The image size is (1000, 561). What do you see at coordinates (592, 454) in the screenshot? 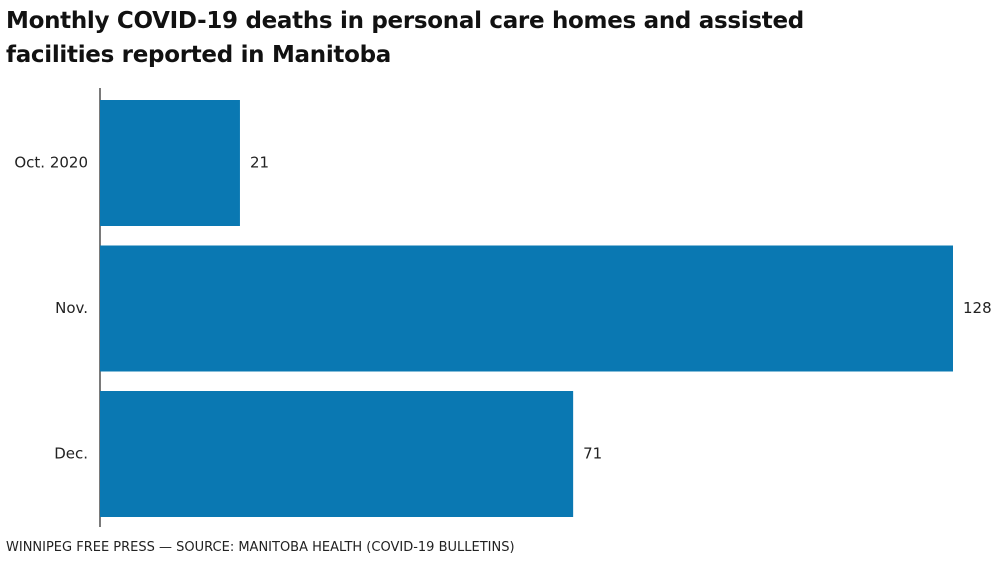
I see `value-label: 71` at bounding box center [592, 454].